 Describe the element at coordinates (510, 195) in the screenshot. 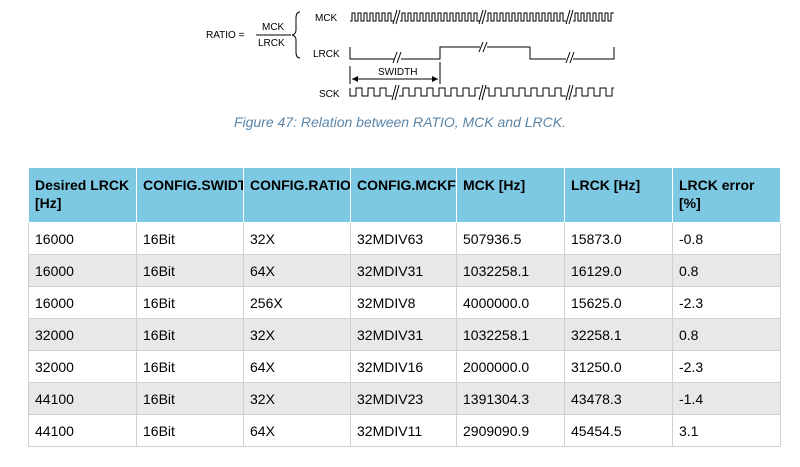

I see `header-mck: MCK [Hz]` at that location.